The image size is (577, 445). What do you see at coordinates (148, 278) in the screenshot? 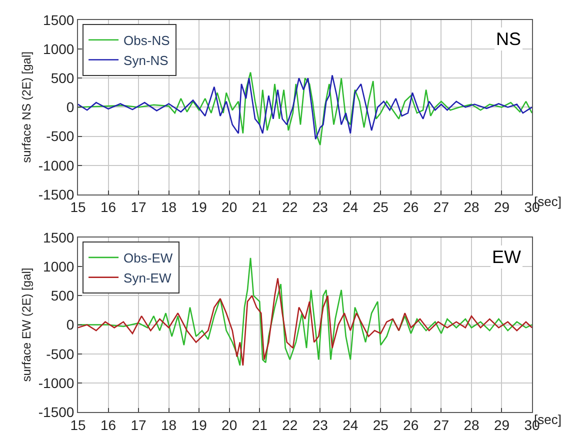
I see `legend-label: Syn-EW` at bounding box center [148, 278].